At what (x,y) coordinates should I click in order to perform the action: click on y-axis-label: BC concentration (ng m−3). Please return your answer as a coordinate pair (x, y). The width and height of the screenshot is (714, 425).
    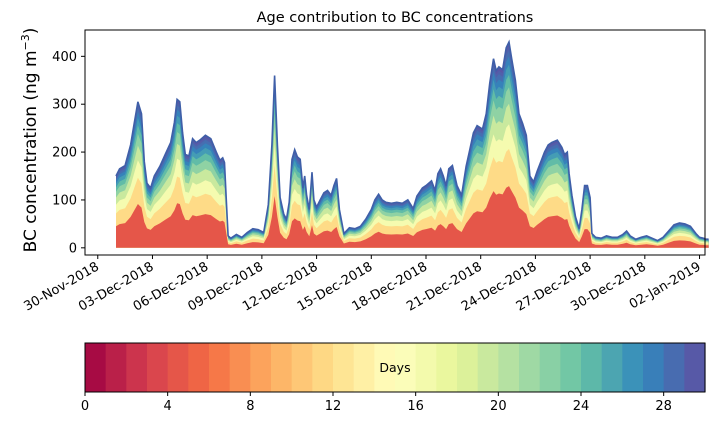
    Looking at the image, I should click on (30, 140).